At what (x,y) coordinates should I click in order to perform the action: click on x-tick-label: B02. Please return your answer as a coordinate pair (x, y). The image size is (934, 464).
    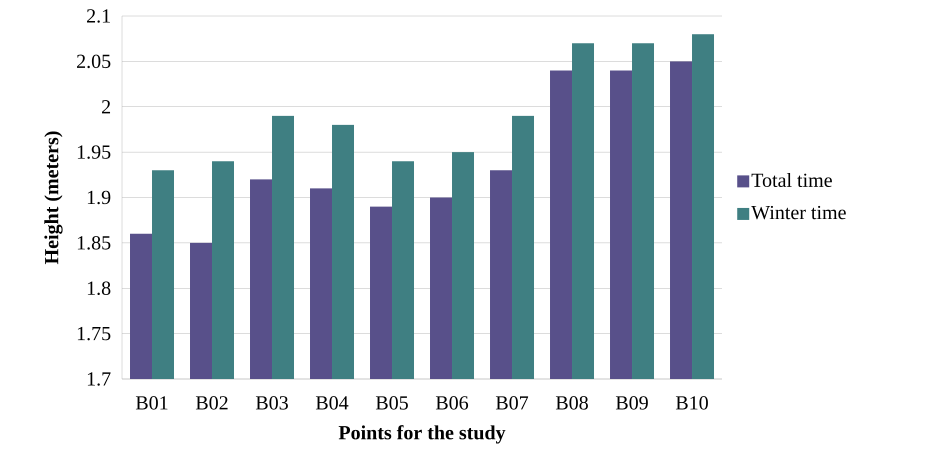
    Looking at the image, I should click on (212, 403).